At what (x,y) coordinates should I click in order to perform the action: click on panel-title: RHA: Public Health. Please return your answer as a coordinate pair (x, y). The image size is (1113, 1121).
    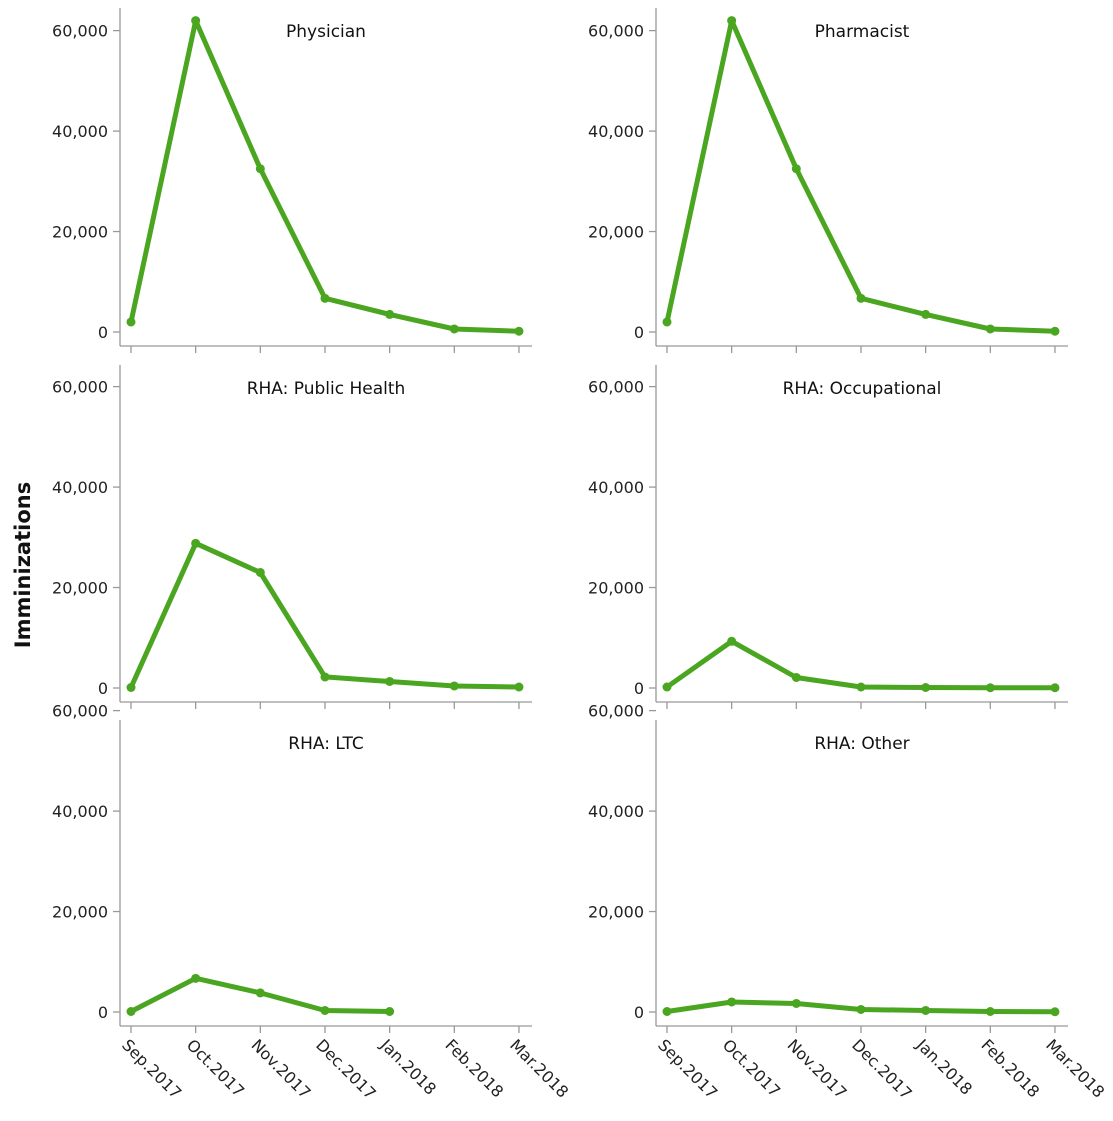
    Looking at the image, I should click on (326, 389).